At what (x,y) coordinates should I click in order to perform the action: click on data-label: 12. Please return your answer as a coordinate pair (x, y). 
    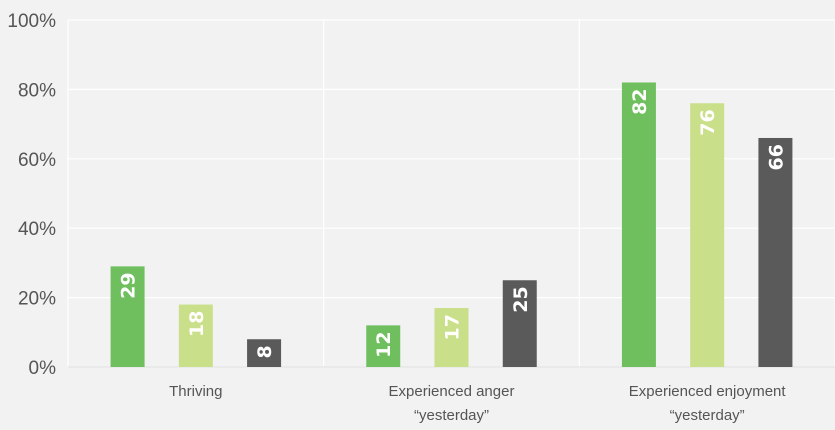
    Looking at the image, I should click on (384, 344).